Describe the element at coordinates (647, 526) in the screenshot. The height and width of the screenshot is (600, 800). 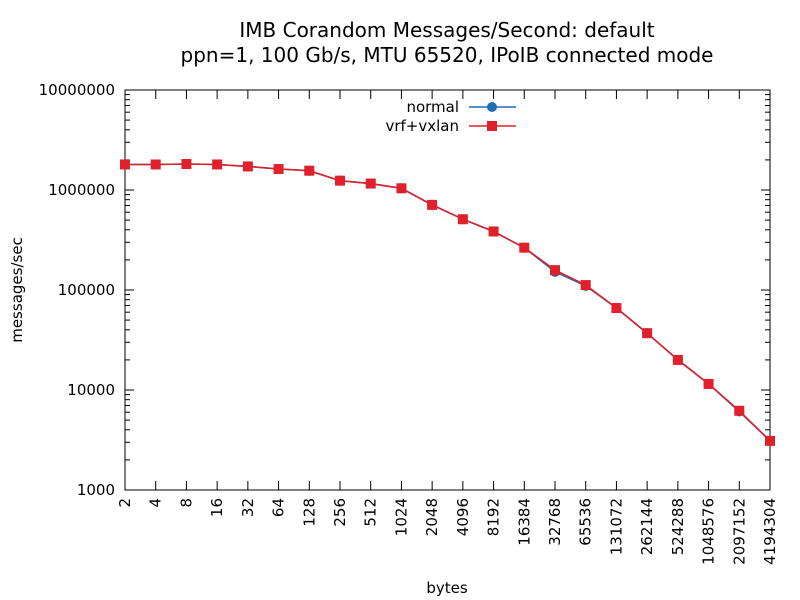
I see `x-tick-label: 262144` at that location.